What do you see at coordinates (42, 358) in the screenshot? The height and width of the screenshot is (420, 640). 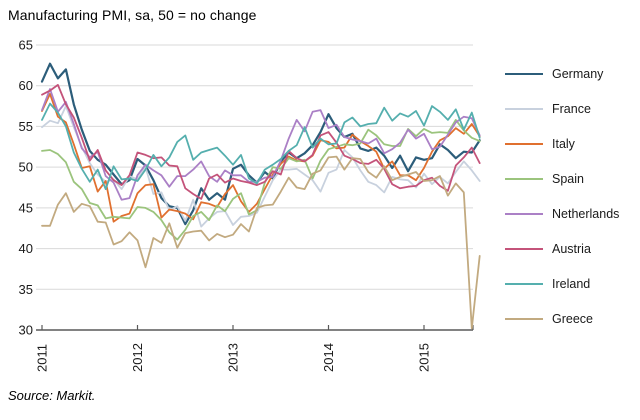 I see `x-tick-label-2011: 2011` at bounding box center [42, 358].